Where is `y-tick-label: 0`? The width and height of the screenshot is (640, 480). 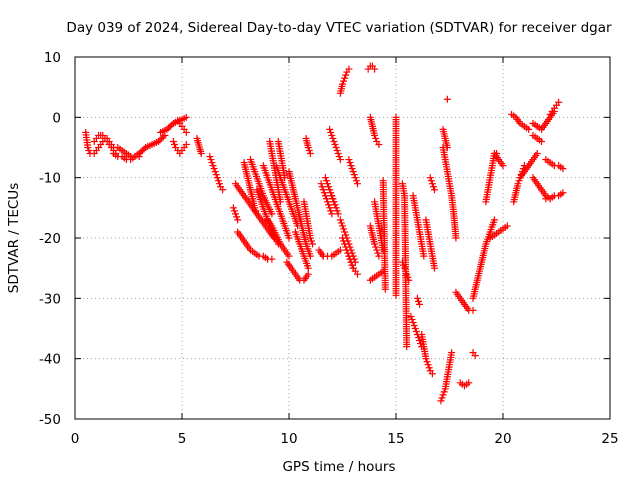 y-tick-label: 0 is located at coordinates (56, 118).